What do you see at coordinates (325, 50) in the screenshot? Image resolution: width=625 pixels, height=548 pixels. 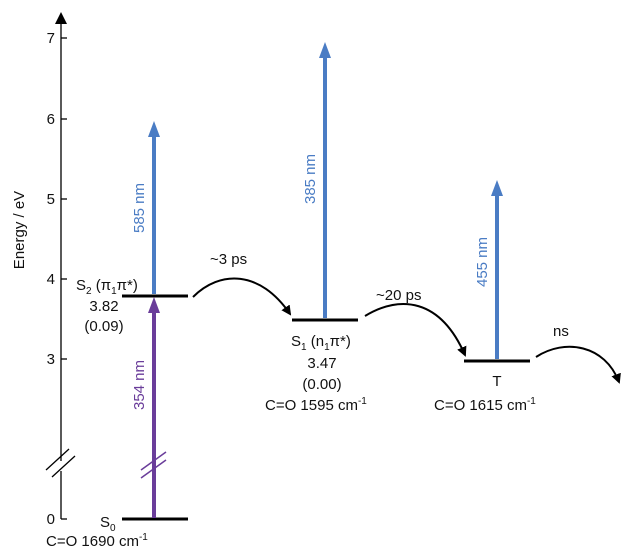 I see `probe-arrowhead-s1-icon` at bounding box center [325, 50].